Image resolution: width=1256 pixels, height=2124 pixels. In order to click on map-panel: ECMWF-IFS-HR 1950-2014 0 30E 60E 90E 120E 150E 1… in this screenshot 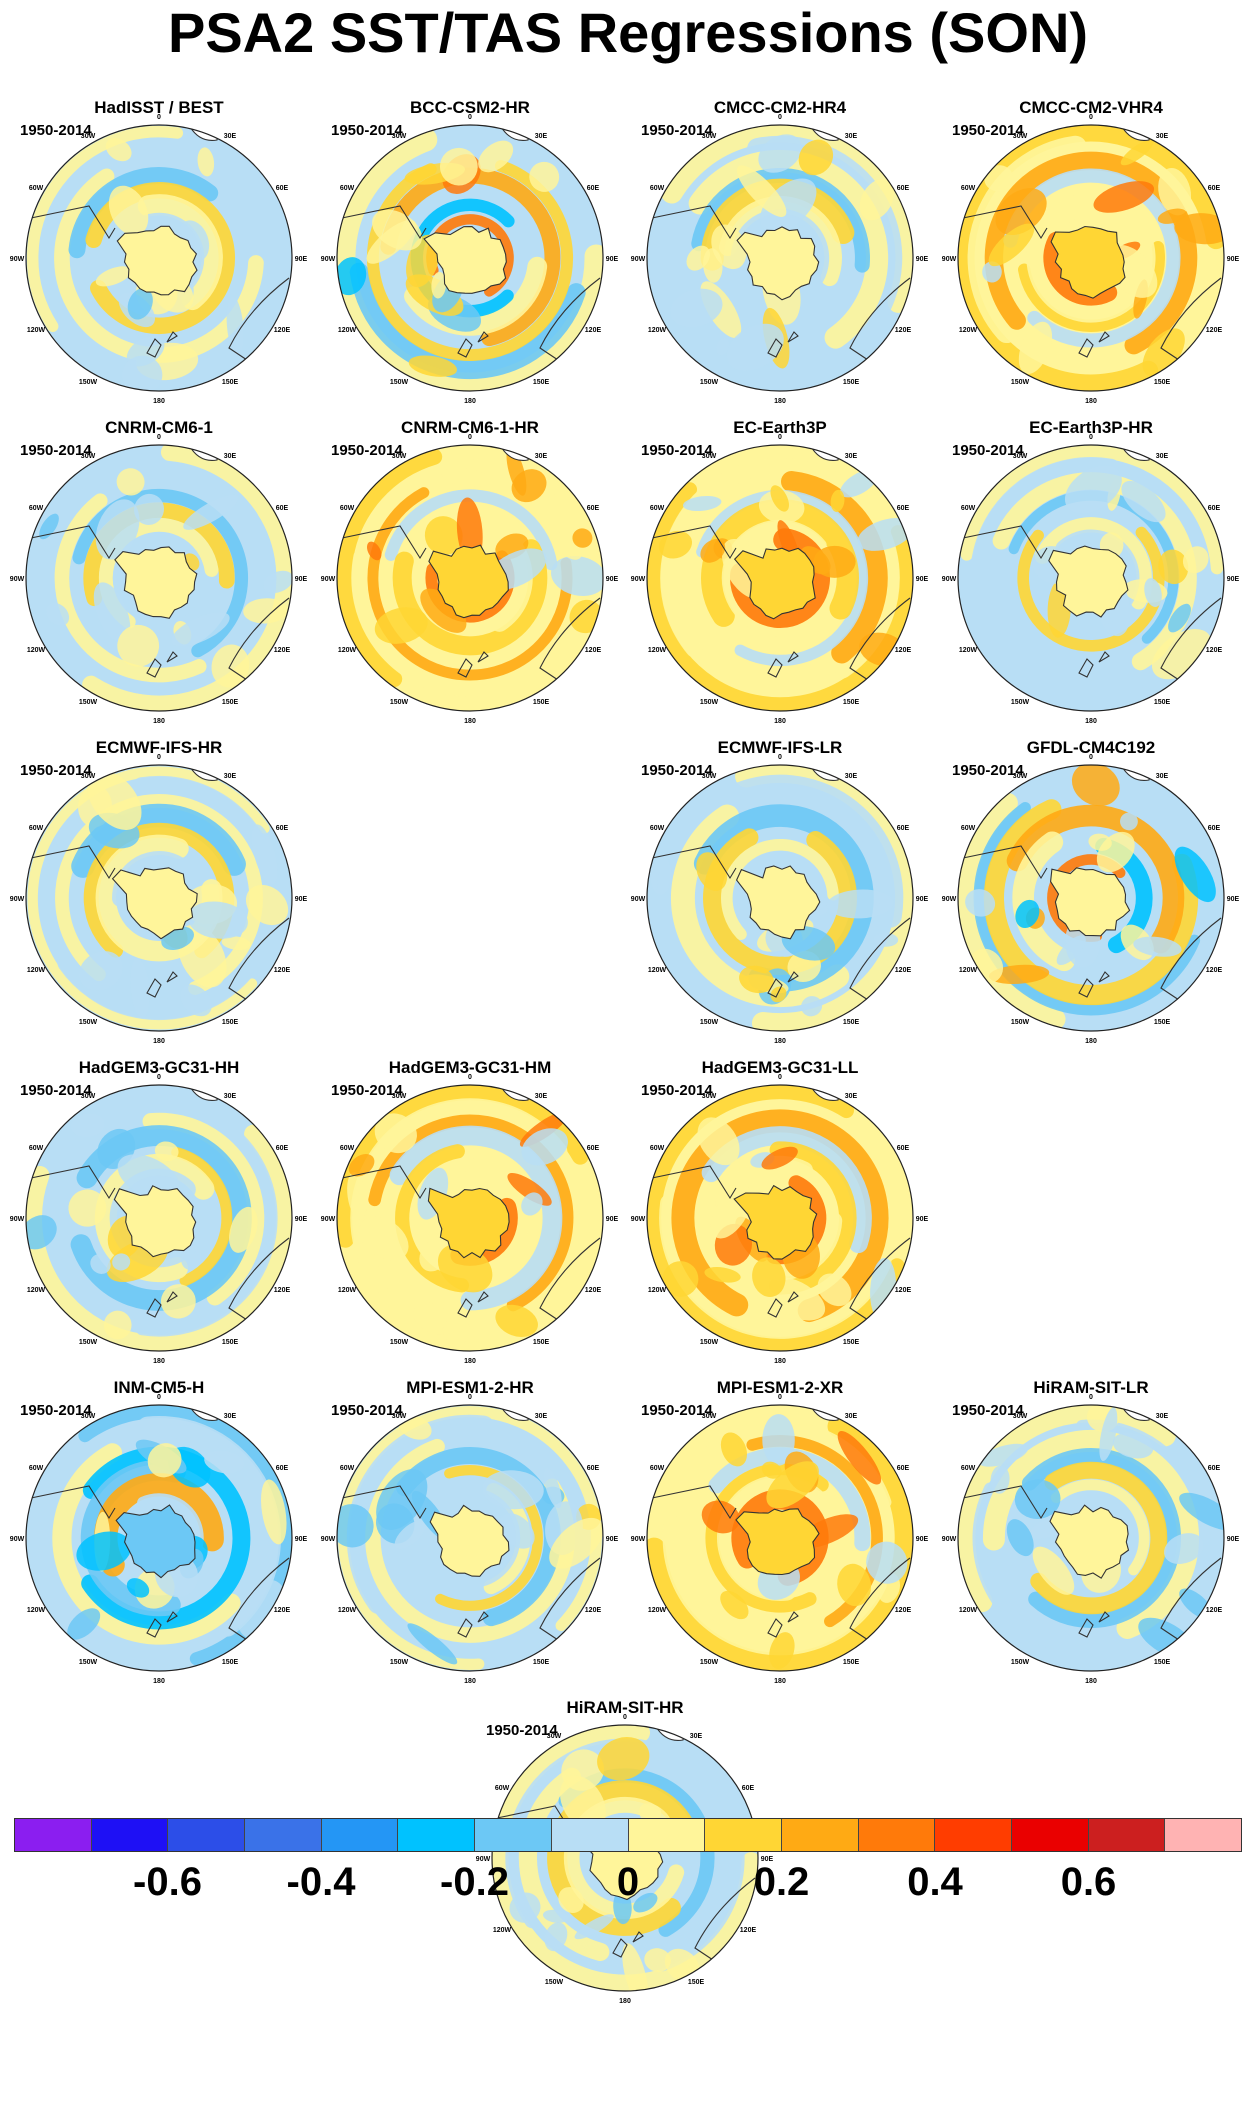, I will do `click(159, 891)`.